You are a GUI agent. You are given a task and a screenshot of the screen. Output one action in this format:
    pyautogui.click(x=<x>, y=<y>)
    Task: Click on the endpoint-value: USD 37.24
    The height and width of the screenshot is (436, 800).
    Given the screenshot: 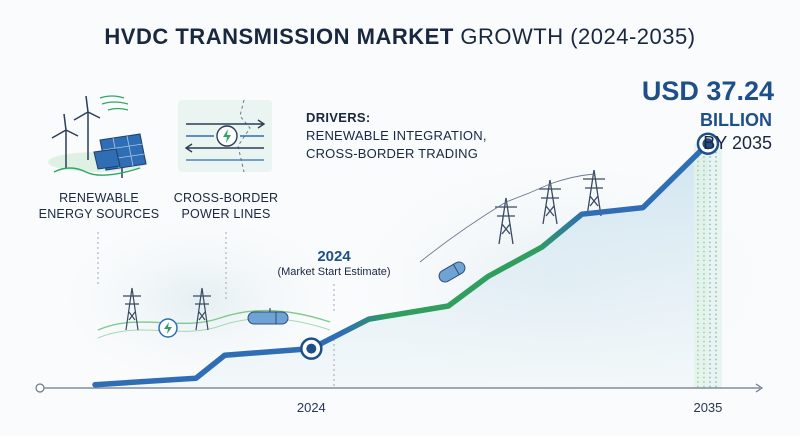 What is the action you would take?
    pyautogui.click(x=707, y=91)
    